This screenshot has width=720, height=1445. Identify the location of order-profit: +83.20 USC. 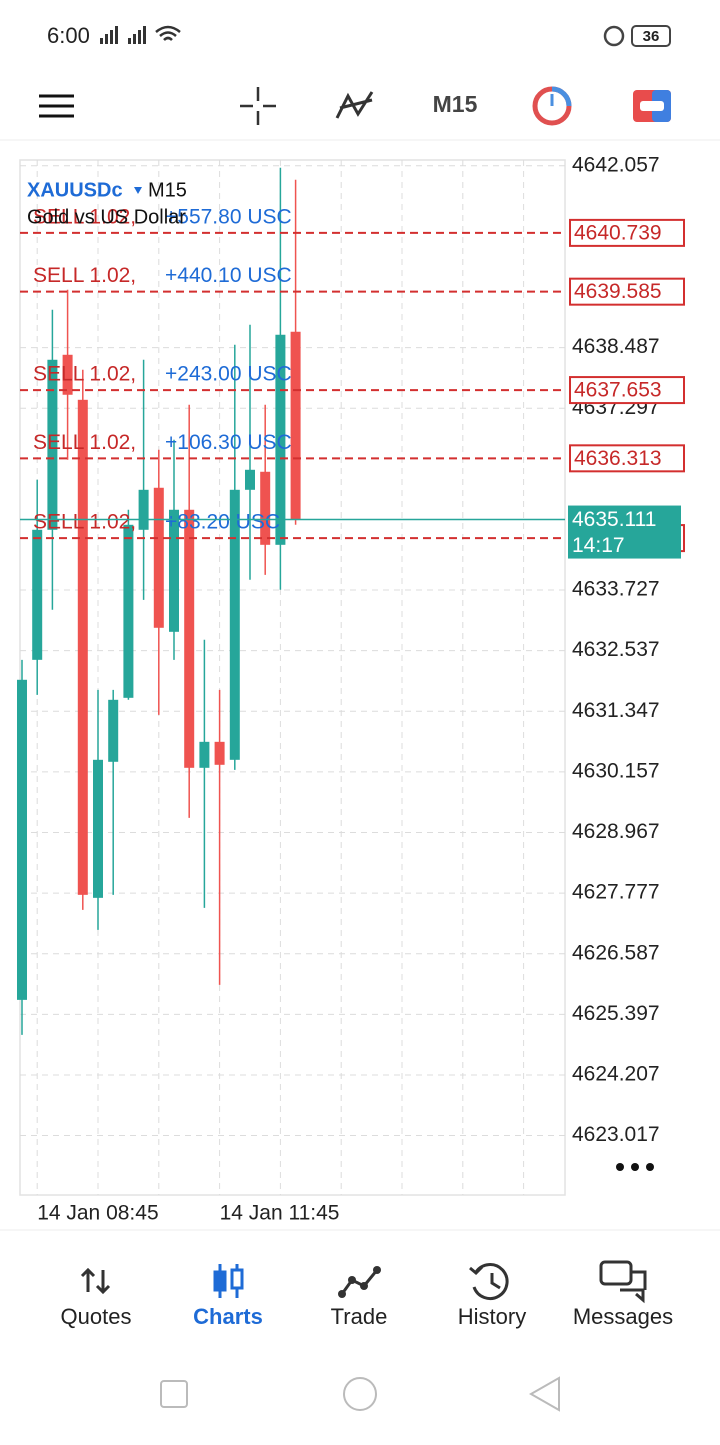
(222, 522).